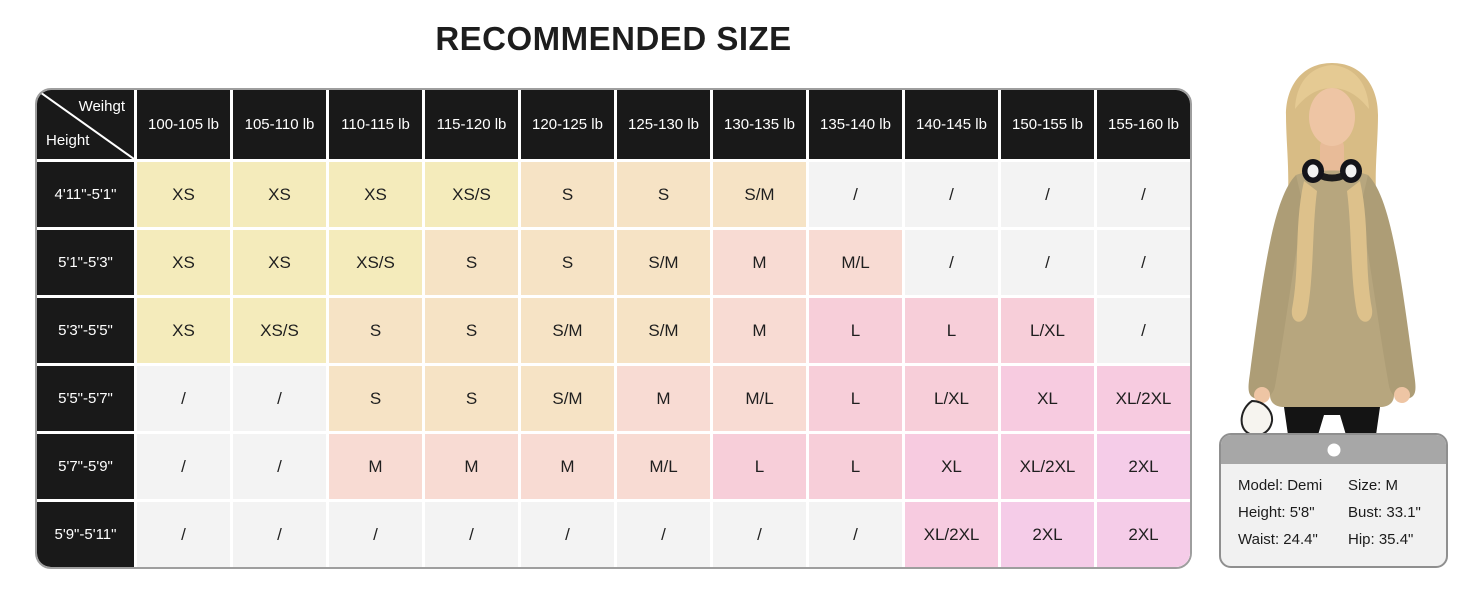 The image size is (1464, 600). What do you see at coordinates (1278, 539) in the screenshot?
I see `model-waist-value: Waist: 24.4"` at bounding box center [1278, 539].